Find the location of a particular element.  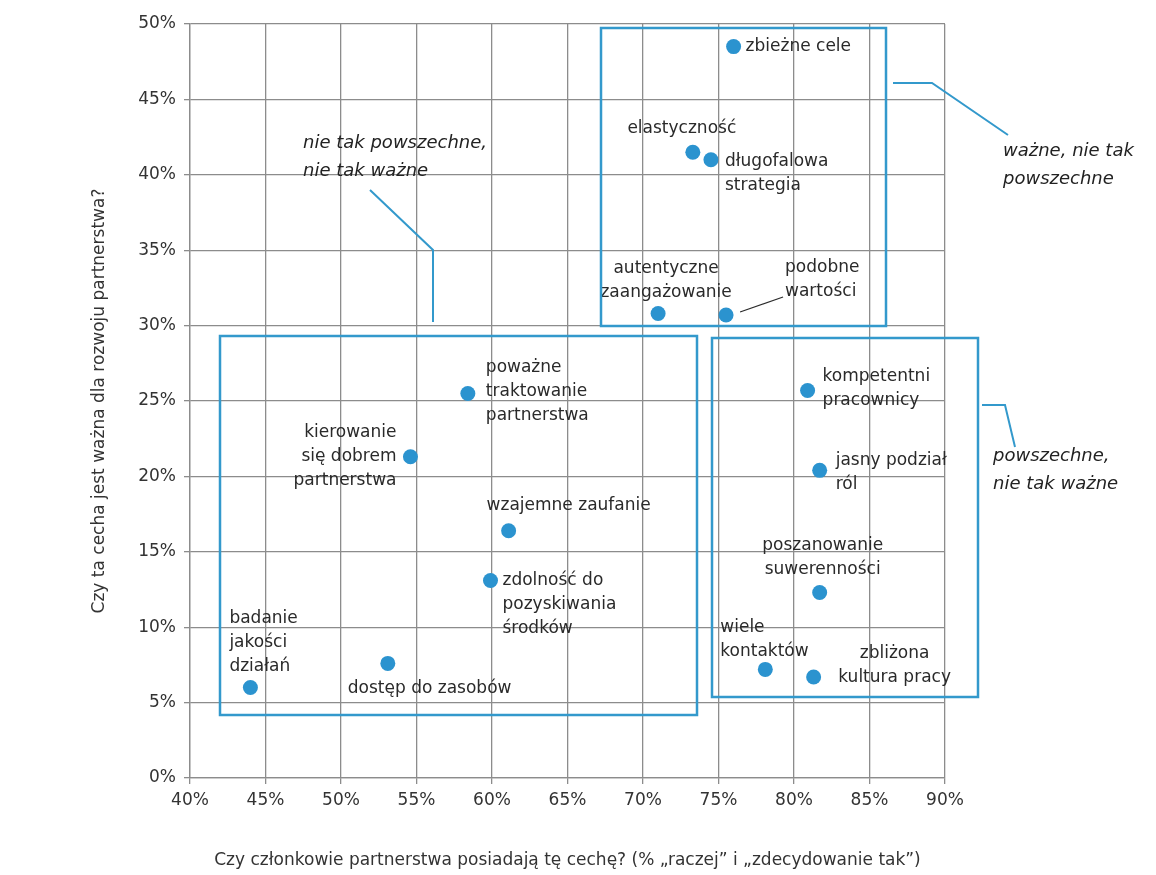

text: ważne, nie tak powszechne is located at coordinates (1069, 164).